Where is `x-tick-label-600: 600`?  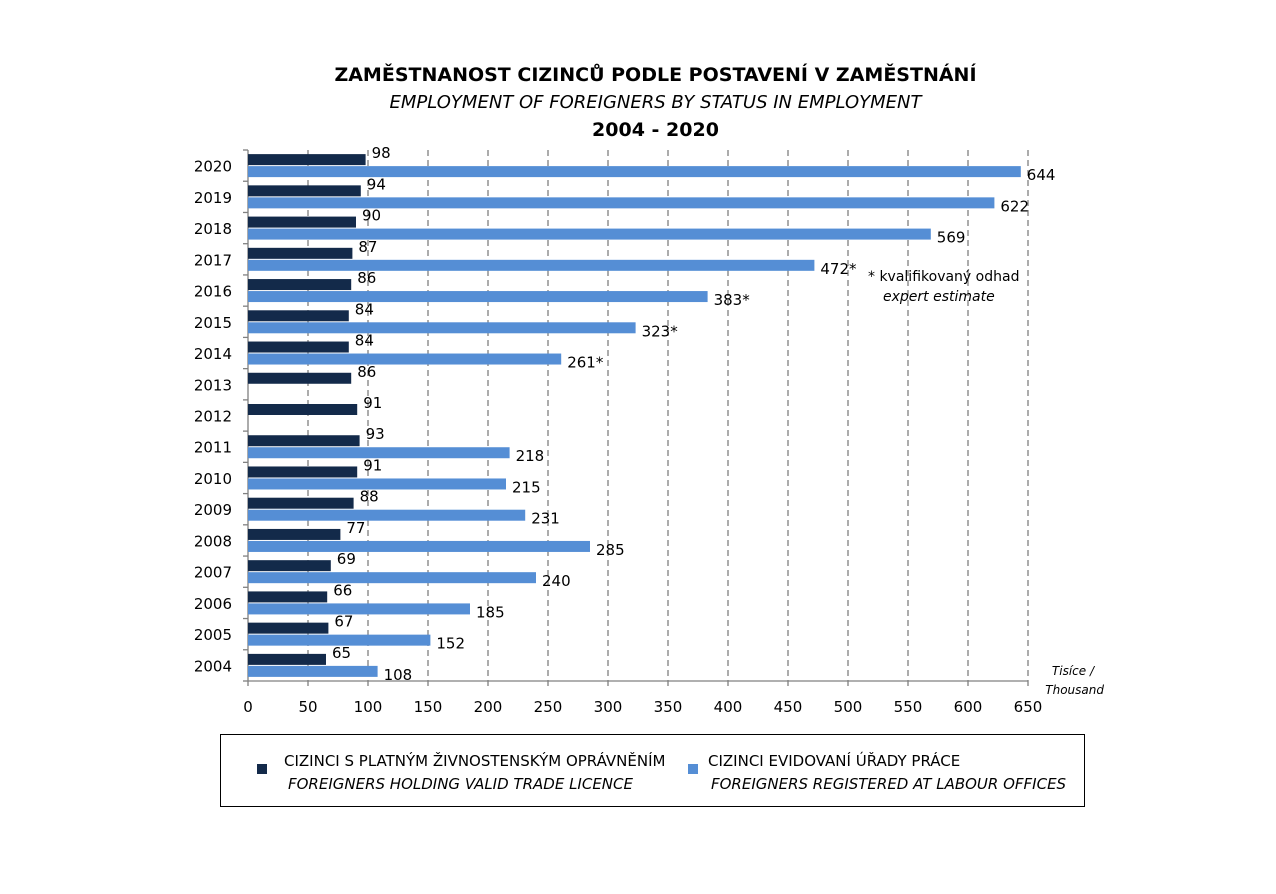
x-tick-label-600: 600 is located at coordinates (968, 707).